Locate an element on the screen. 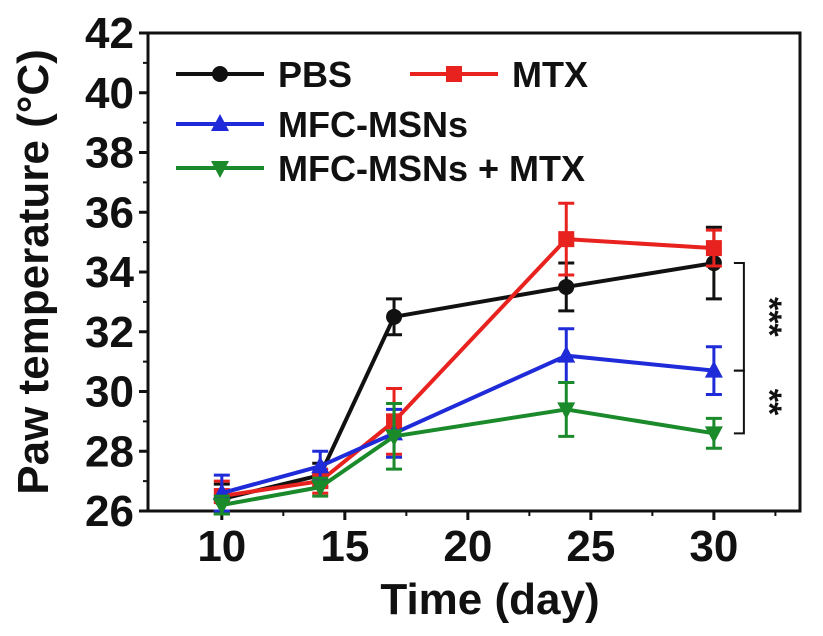 The width and height of the screenshot is (823, 636). legend-label: PBS is located at coordinates (315, 74).